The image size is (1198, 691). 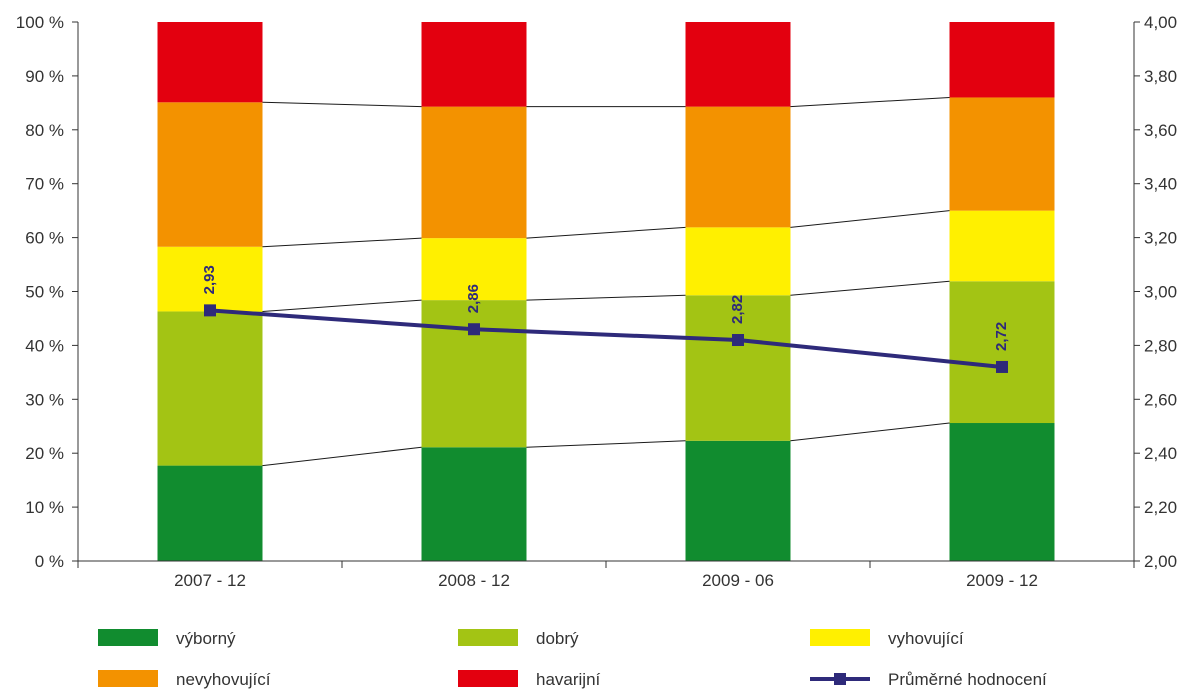 What do you see at coordinates (40, 22) in the screenshot?
I see `left-axis-tick-label: 100 %` at bounding box center [40, 22].